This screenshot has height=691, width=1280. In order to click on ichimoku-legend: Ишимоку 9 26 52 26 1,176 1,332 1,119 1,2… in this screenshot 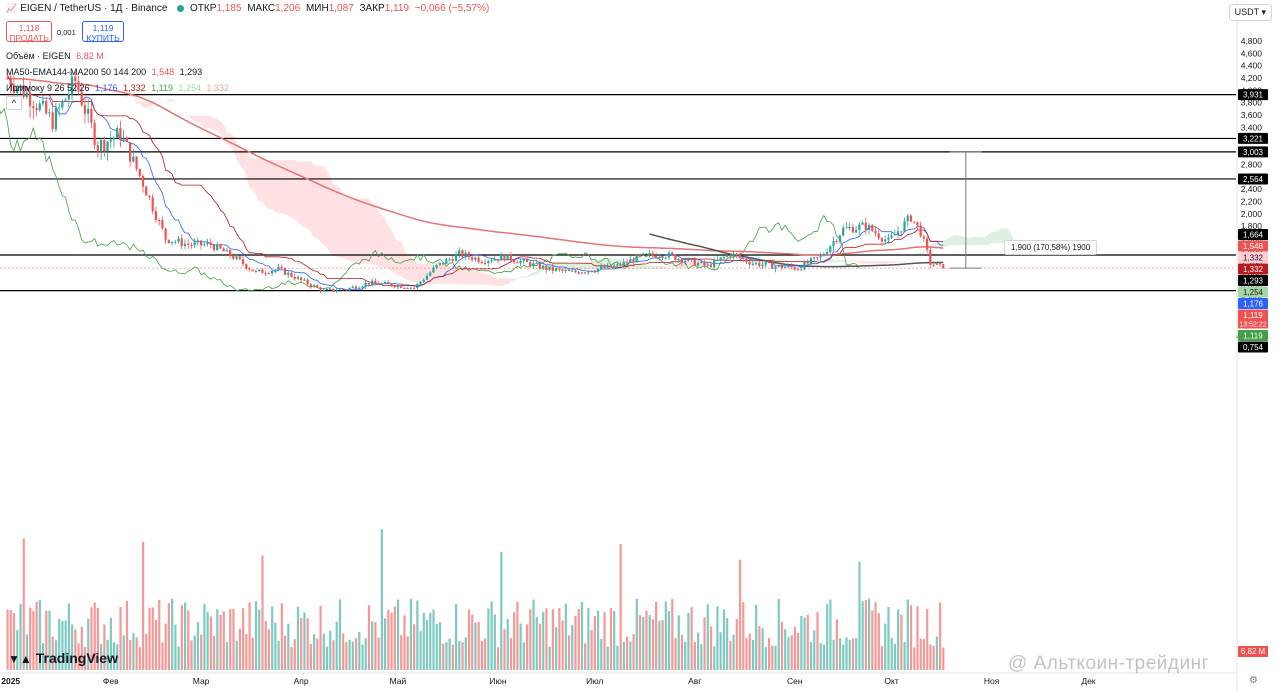, I will do `click(119, 88)`.